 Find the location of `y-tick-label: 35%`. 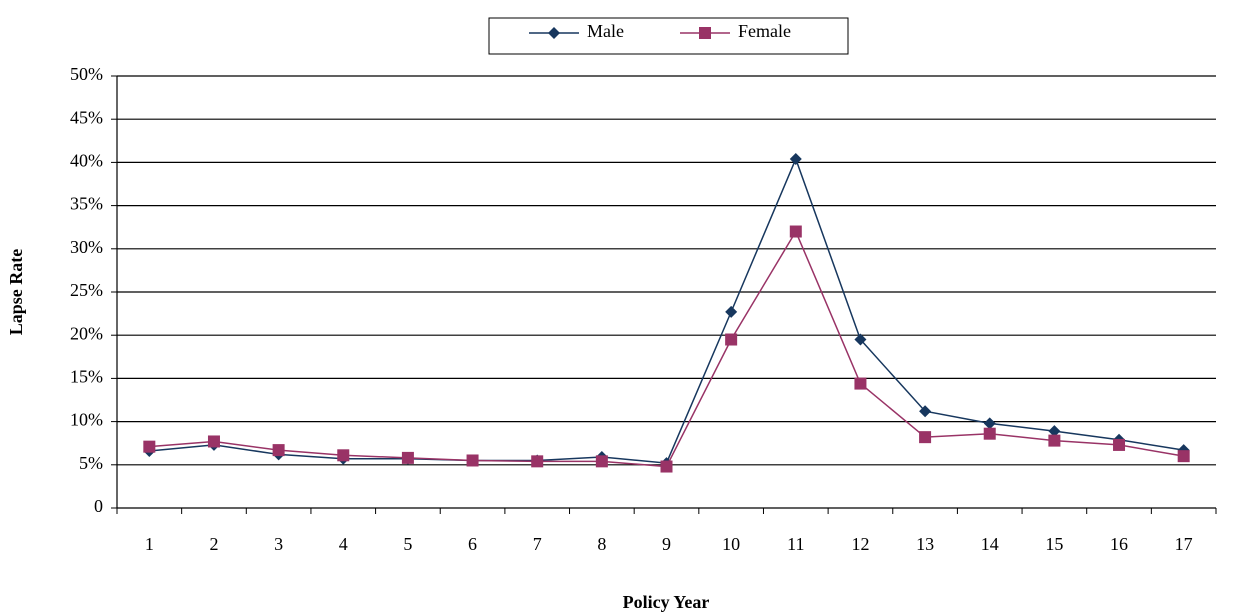

y-tick-label: 35% is located at coordinates (86, 204).